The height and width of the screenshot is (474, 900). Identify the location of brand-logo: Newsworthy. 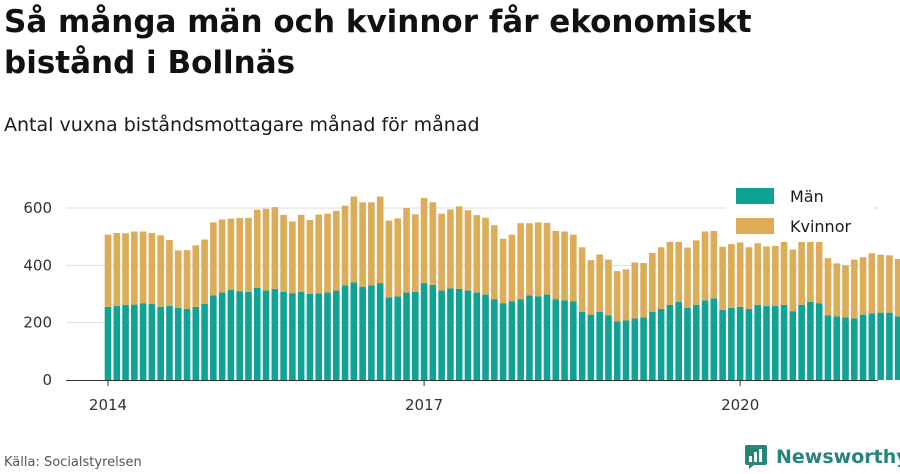
(822, 457).